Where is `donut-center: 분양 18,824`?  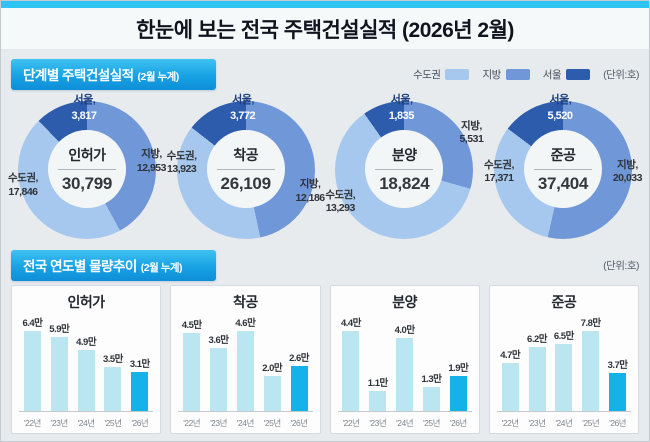 donut-center: 분양 18,824 is located at coordinates (404, 169).